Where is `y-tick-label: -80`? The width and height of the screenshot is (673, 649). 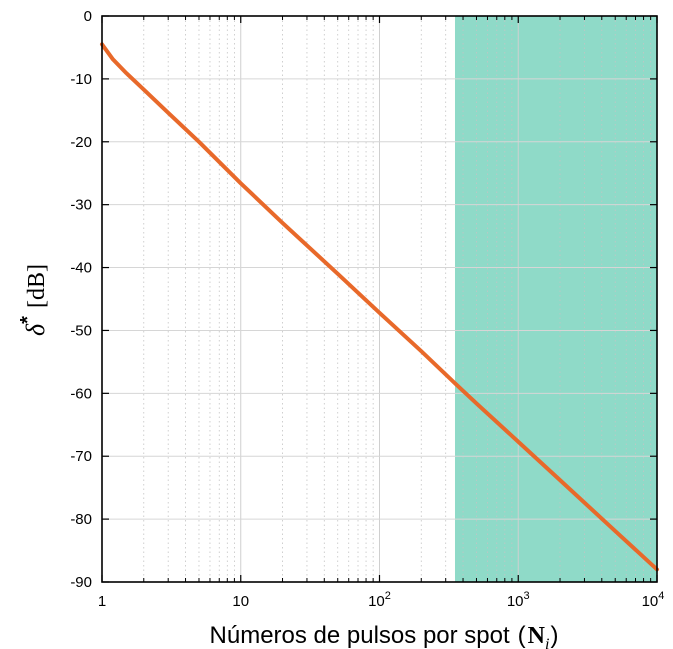
y-tick-label: -80 is located at coordinates (81, 519).